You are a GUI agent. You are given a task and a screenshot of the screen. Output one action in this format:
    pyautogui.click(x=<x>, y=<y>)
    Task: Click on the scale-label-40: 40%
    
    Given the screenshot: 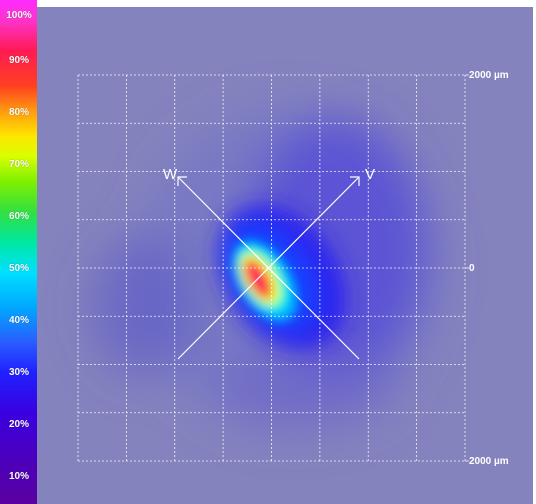 What is the action you would take?
    pyautogui.click(x=18, y=320)
    